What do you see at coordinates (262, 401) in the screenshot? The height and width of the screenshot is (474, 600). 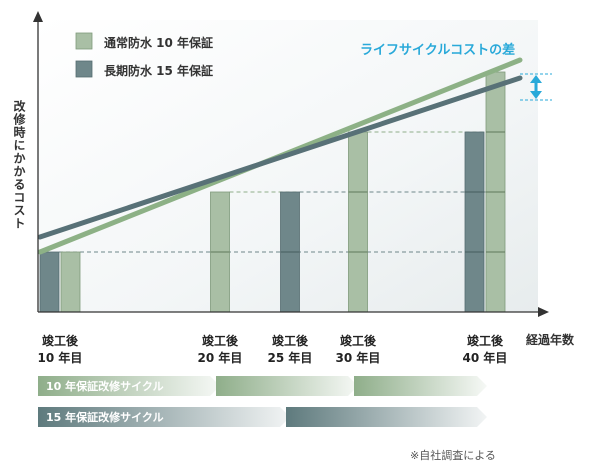 I see `renovation-cycles: 10 年保証改修サイクル 15 年保証改修サイクル` at bounding box center [262, 401].